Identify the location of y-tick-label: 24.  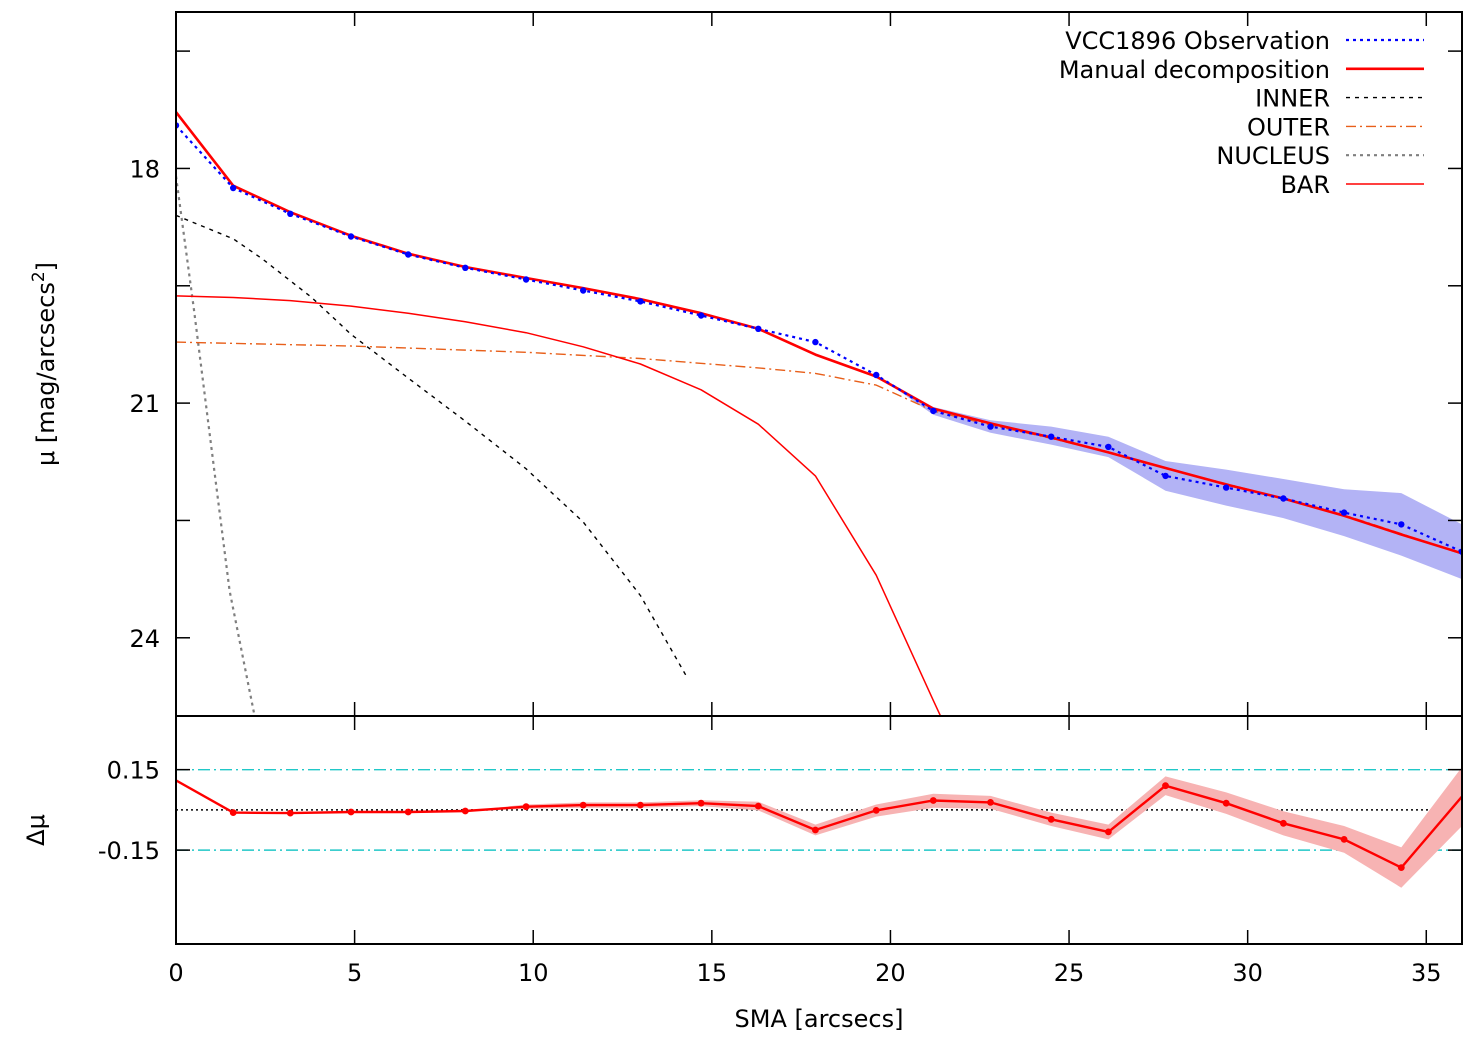
(144, 639).